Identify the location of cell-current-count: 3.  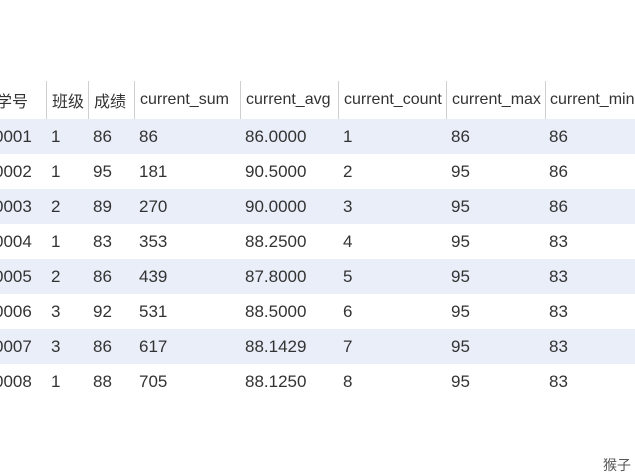
(348, 206).